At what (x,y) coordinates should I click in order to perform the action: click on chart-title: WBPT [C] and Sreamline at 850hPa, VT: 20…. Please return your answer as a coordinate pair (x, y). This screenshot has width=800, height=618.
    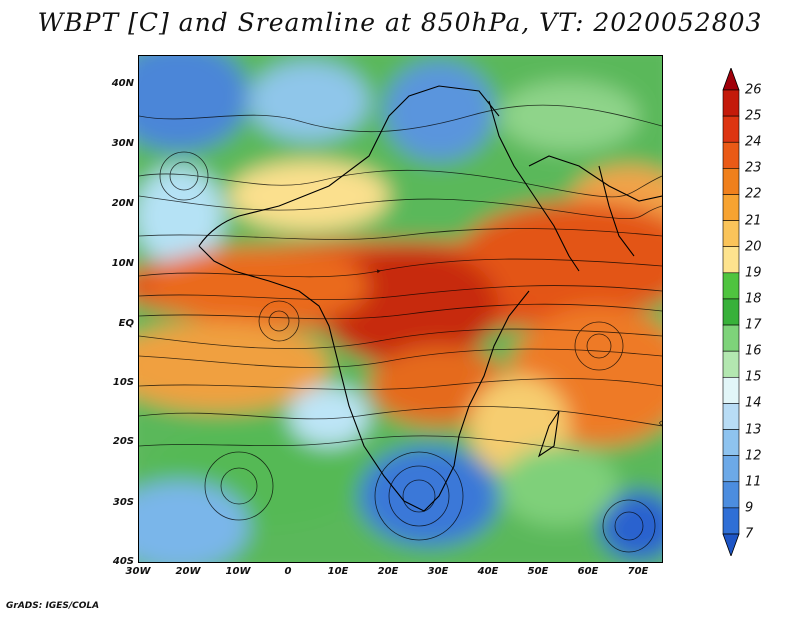
    Looking at the image, I should click on (400, 22).